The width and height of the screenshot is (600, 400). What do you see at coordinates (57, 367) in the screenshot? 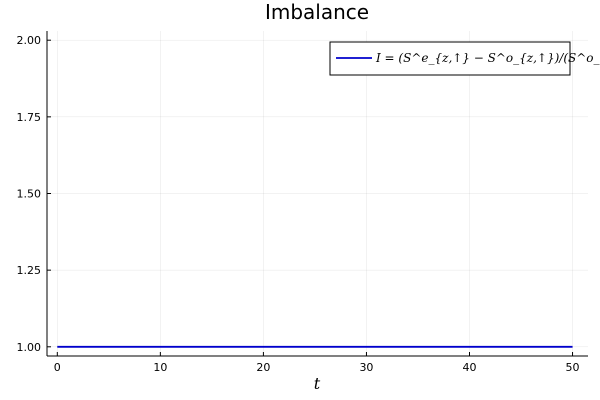
I see `x-tick-label: 0` at bounding box center [57, 367].